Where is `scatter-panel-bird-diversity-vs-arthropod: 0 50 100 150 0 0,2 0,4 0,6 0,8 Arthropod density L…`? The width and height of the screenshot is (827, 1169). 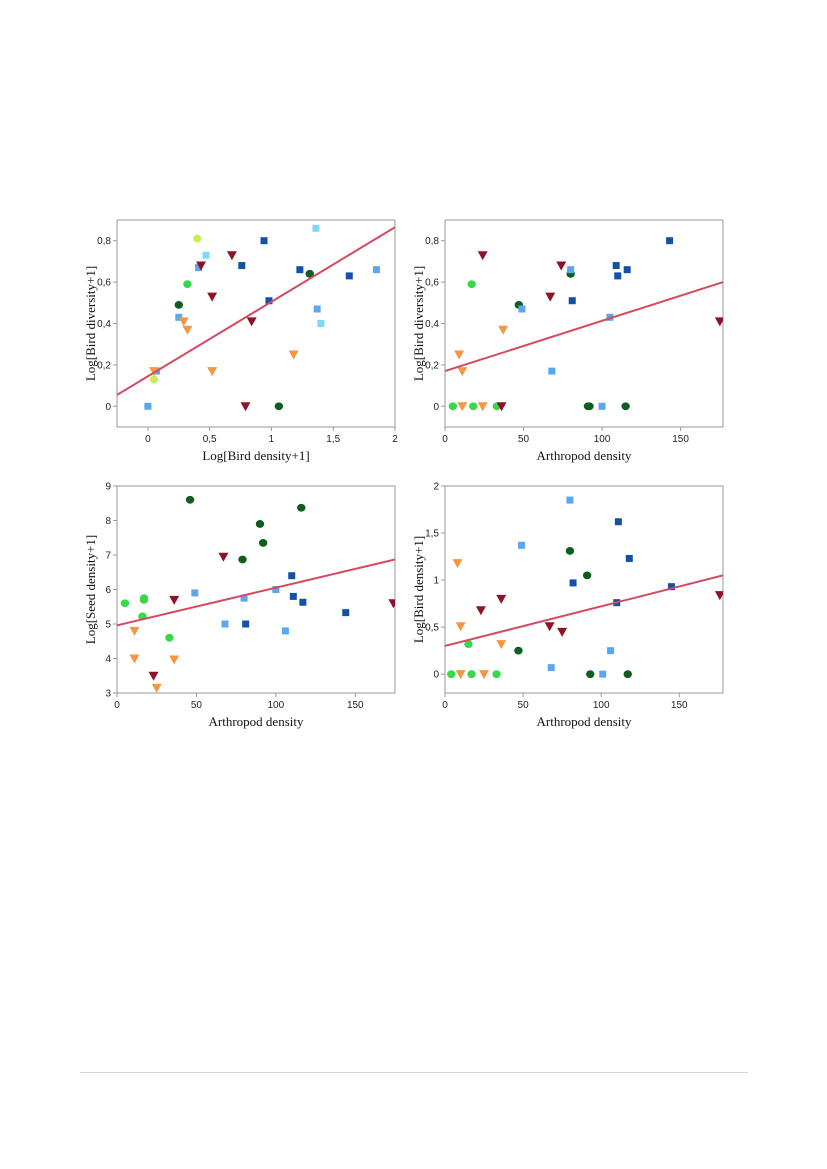 scatter-panel-bird-diversity-vs-arthropod: 0 50 100 150 0 0,2 0,4 0,6 0,8 Arthropod density L… is located at coordinates (567, 337).